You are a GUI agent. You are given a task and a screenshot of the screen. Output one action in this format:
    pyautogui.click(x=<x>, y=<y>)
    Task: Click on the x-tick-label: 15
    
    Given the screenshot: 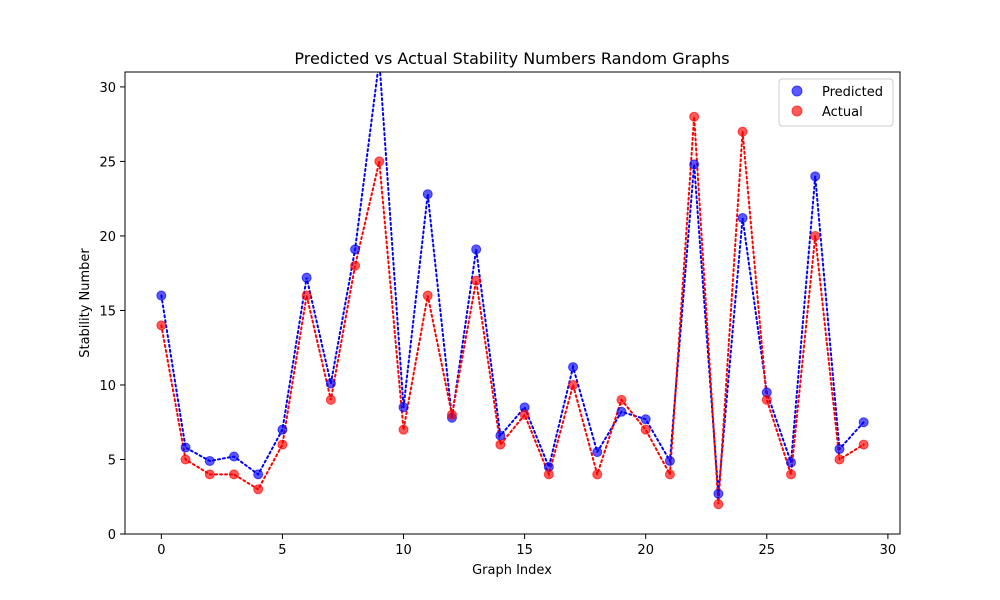 What is the action you would take?
    pyautogui.click(x=524, y=550)
    